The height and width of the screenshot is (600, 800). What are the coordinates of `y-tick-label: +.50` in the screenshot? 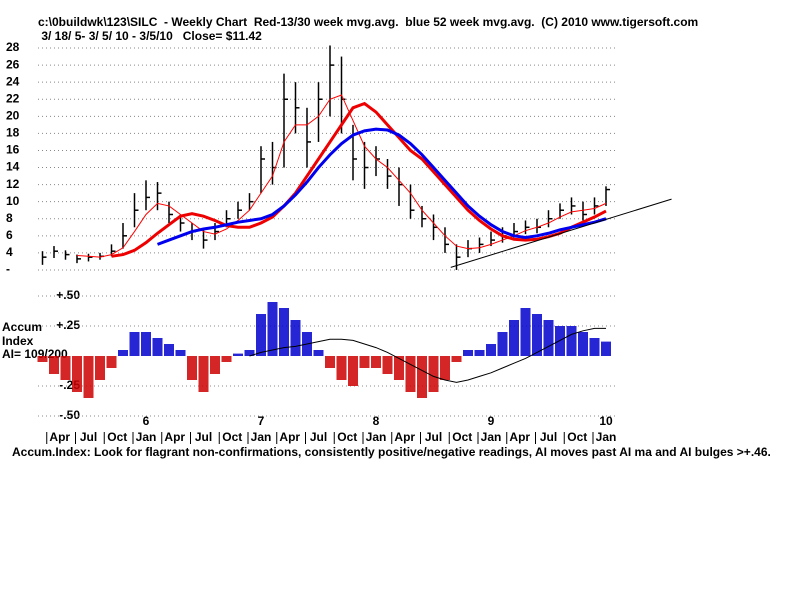 It's located at (68, 295).